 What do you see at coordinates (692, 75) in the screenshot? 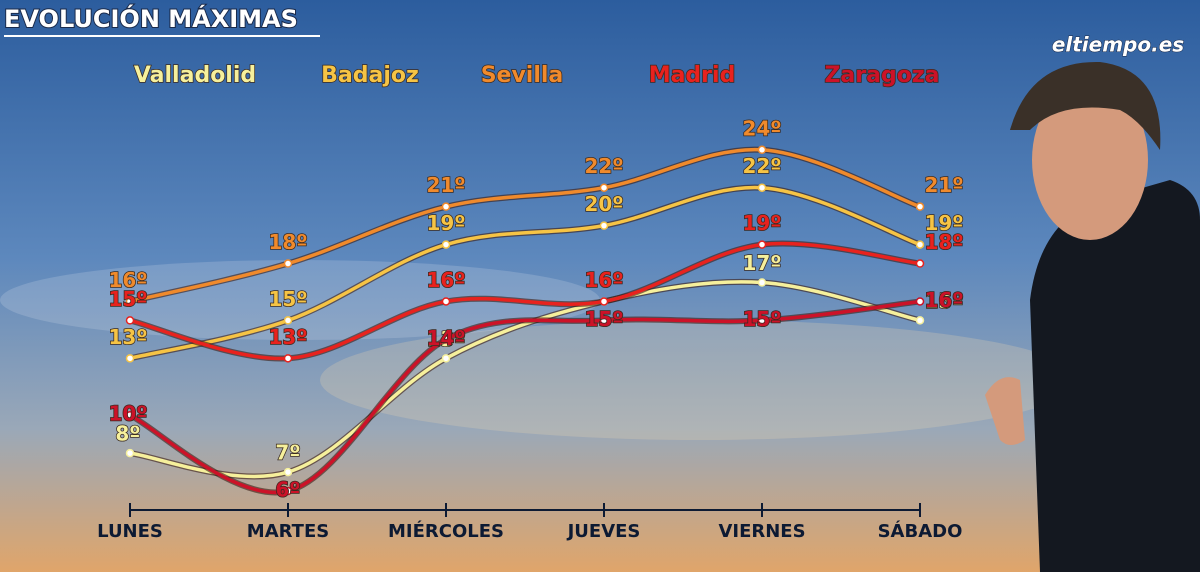
I see `legend-entry: Madrid` at bounding box center [692, 75].